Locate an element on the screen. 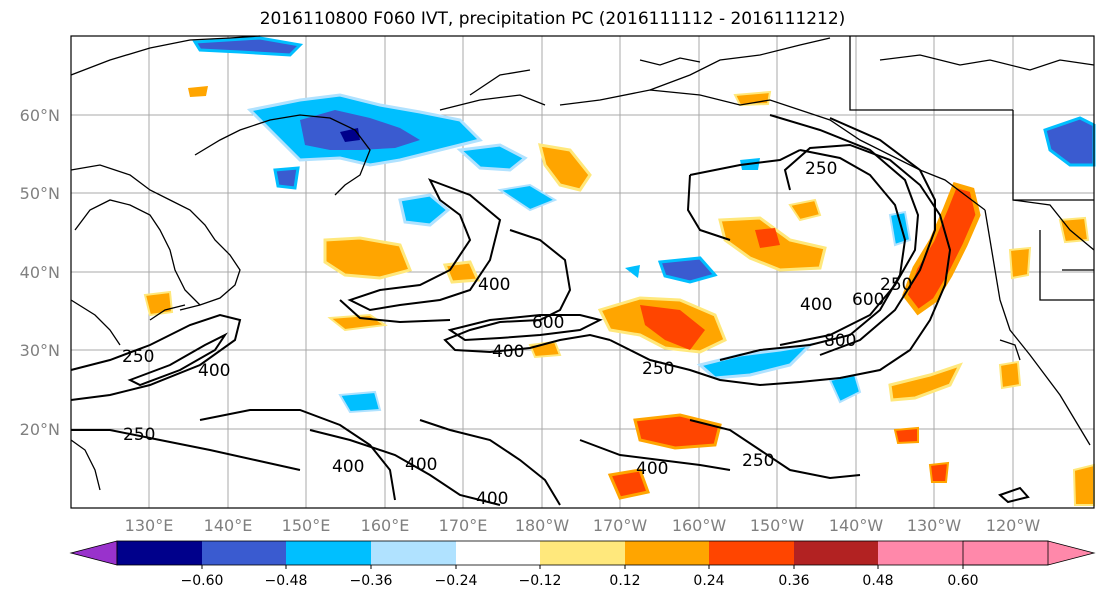 The height and width of the screenshot is (601, 1105). colorbar-label: −0.36 is located at coordinates (371, 581).